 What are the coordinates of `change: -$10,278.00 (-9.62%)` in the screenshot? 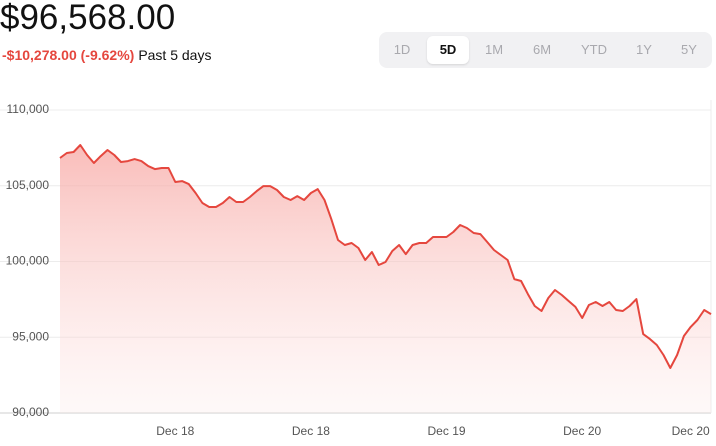 It's located at (68, 55).